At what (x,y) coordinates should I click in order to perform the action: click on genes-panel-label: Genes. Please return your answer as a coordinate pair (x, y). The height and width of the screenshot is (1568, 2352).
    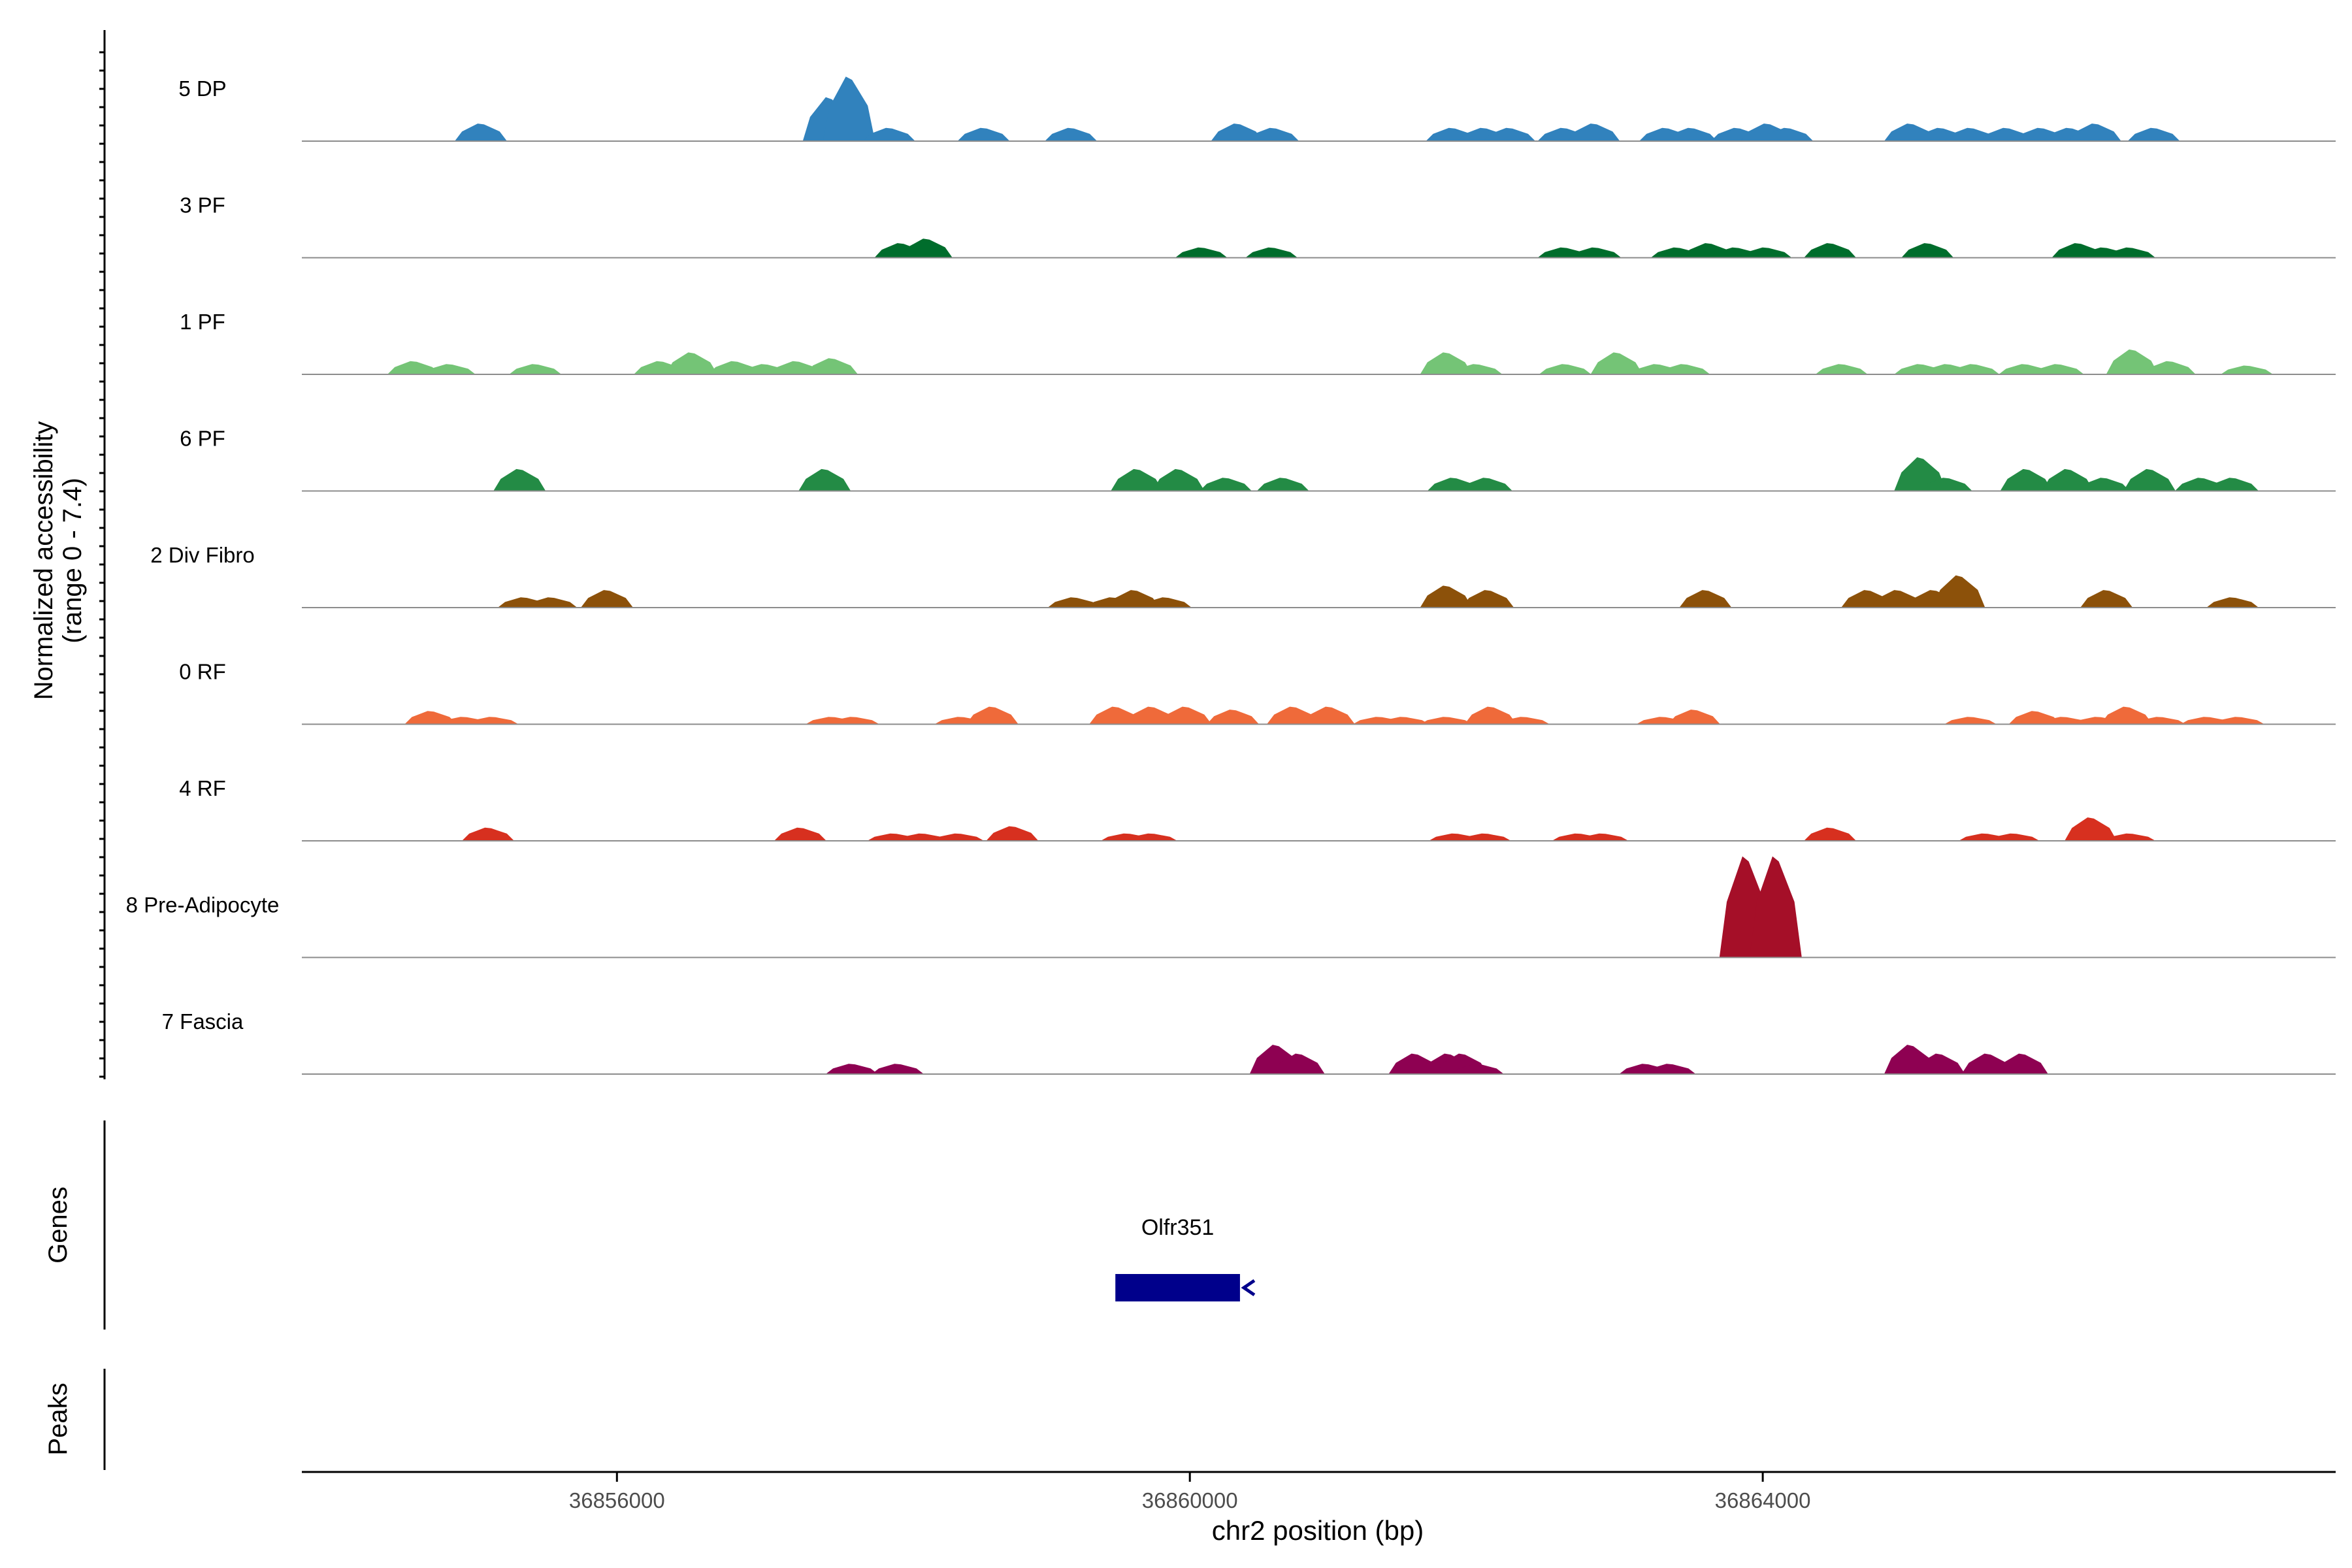
    Looking at the image, I should click on (58, 1225).